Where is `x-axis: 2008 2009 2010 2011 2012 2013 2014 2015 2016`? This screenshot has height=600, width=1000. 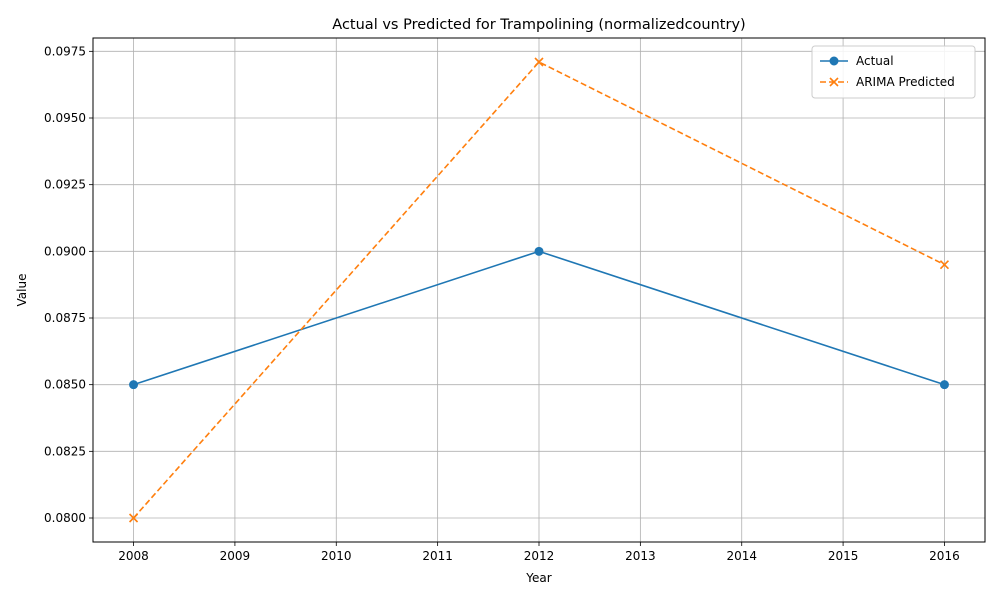 x-axis: 2008 2009 2010 2011 2012 2013 2014 2015 2016 is located at coordinates (539, 552).